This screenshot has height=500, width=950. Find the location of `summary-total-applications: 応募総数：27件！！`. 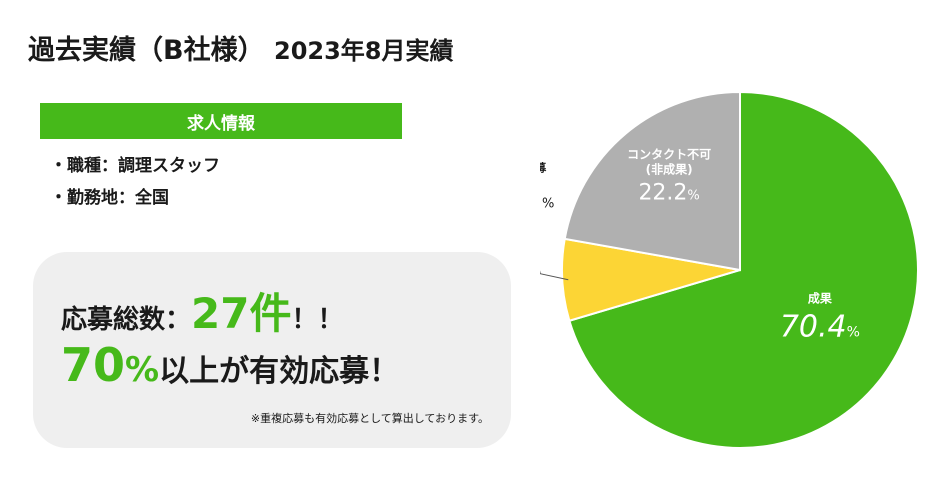

summary-total-applications: 応募総数：27件！！ is located at coordinates (202, 310).